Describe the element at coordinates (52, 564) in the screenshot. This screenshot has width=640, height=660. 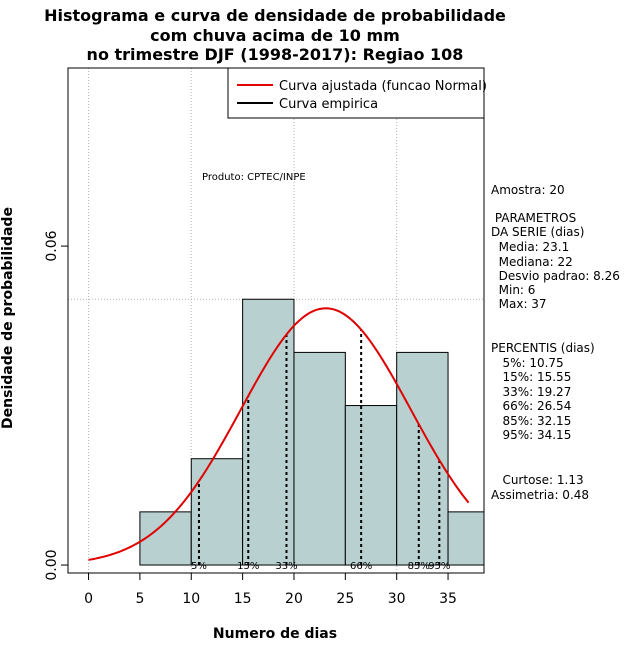
I see `y-tick-label: 0.00` at that location.